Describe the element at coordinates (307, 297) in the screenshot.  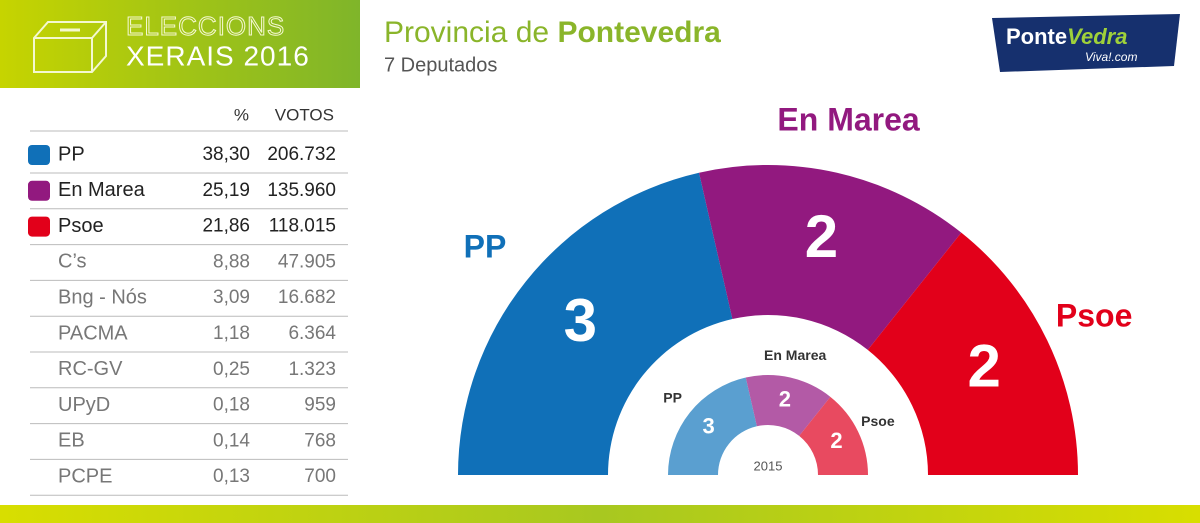
I see `votes: 16.682` at that location.